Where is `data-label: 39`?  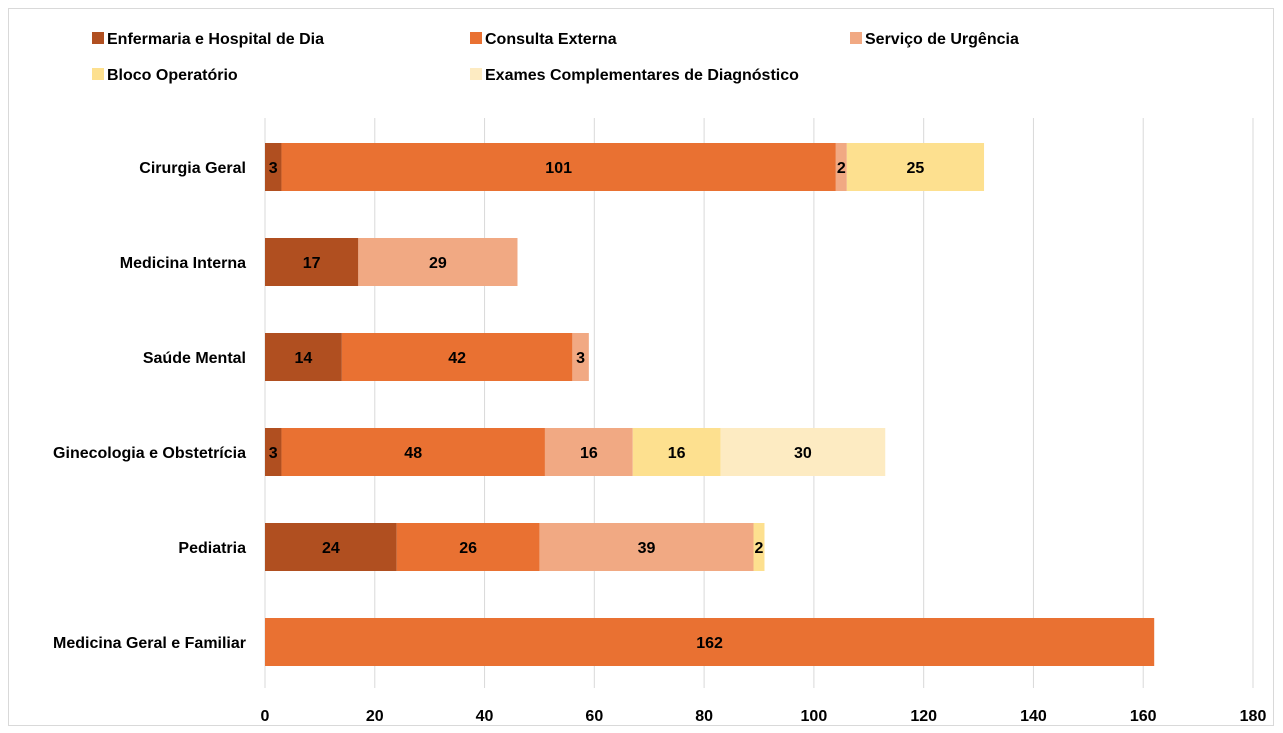
data-label: 39 is located at coordinates (647, 548).